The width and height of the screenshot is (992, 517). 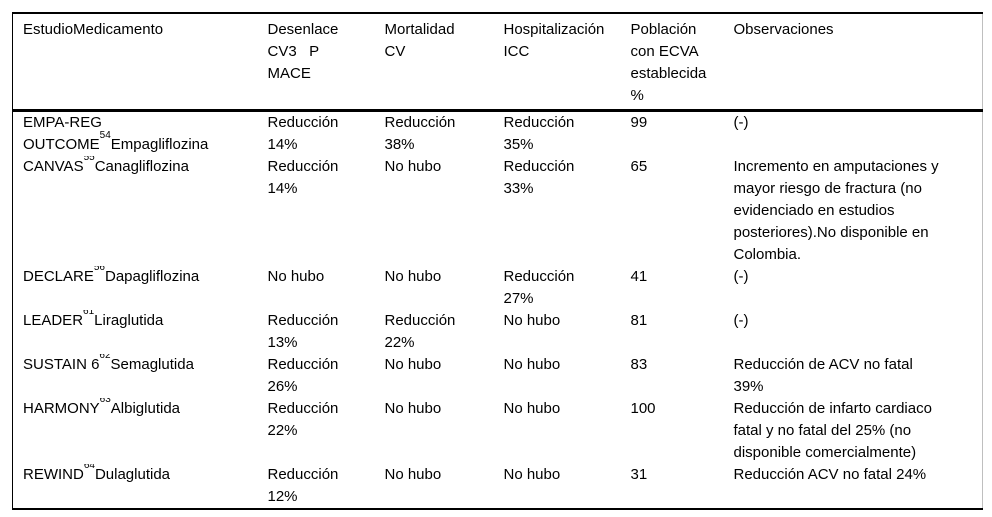 I want to click on cell-hospitalizacion-icc: Reducción 27%, so click(x=539, y=287).